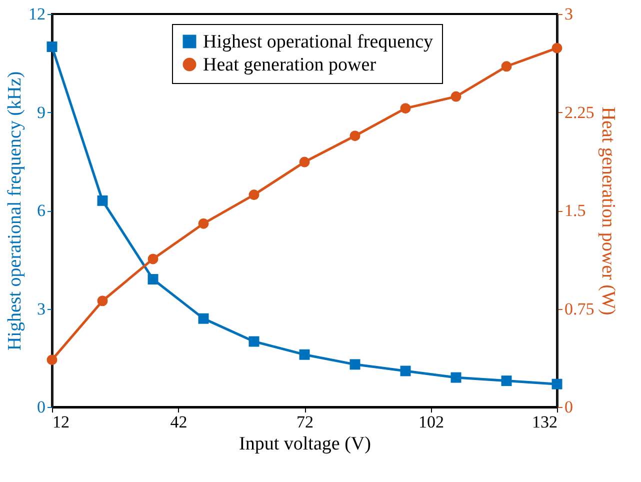  What do you see at coordinates (15, 211) in the screenshot?
I see `y-axis-title: Highest operational frequency (kHz)` at bounding box center [15, 211].